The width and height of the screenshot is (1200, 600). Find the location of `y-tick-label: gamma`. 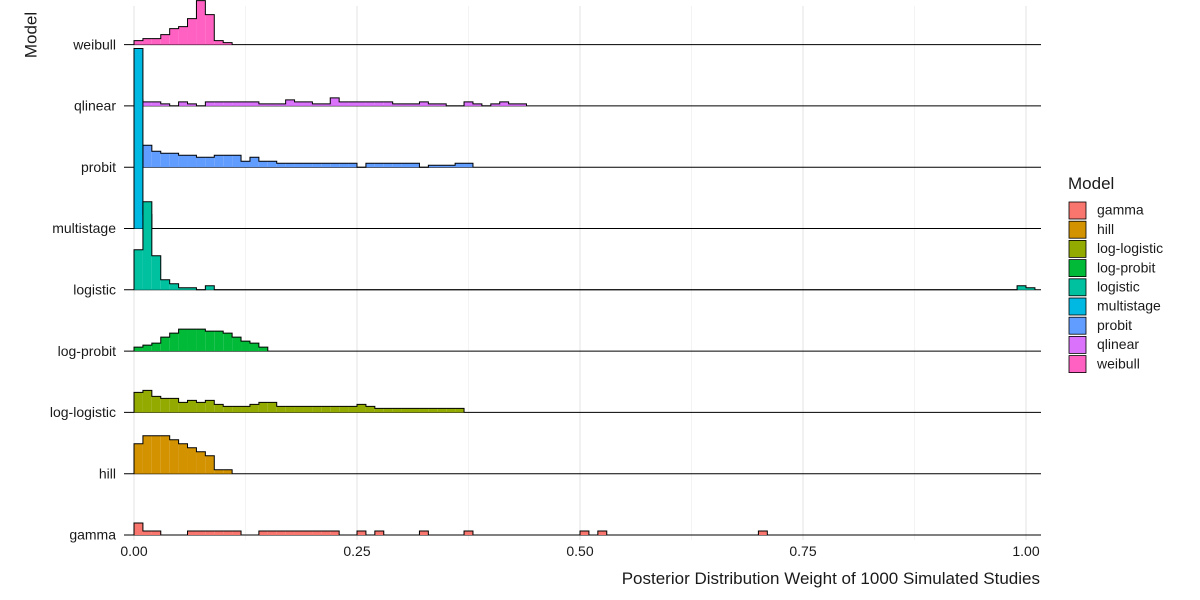

y-tick-label: gamma is located at coordinates (92, 535).